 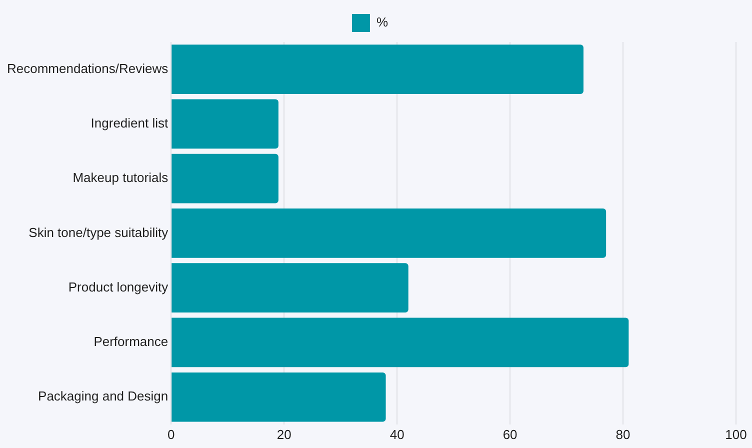 What do you see at coordinates (131, 342) in the screenshot?
I see `y-tick-label: Performance` at bounding box center [131, 342].